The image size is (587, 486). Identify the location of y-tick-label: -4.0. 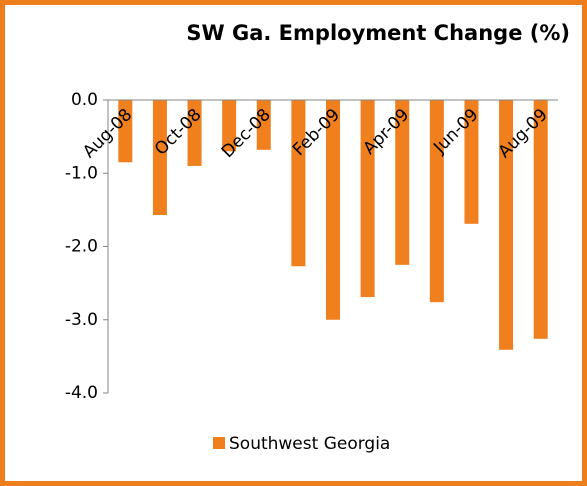
(81, 393).